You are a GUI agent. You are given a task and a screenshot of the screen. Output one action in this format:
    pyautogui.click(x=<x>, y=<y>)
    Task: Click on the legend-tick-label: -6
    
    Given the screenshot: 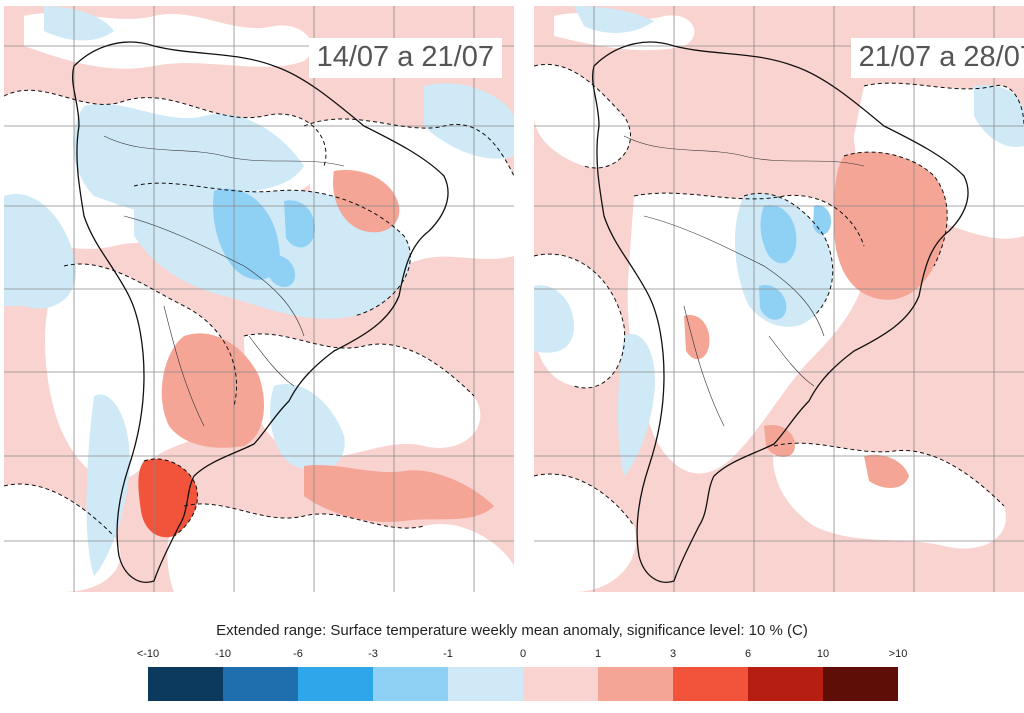 What is the action you would take?
    pyautogui.click(x=298, y=654)
    